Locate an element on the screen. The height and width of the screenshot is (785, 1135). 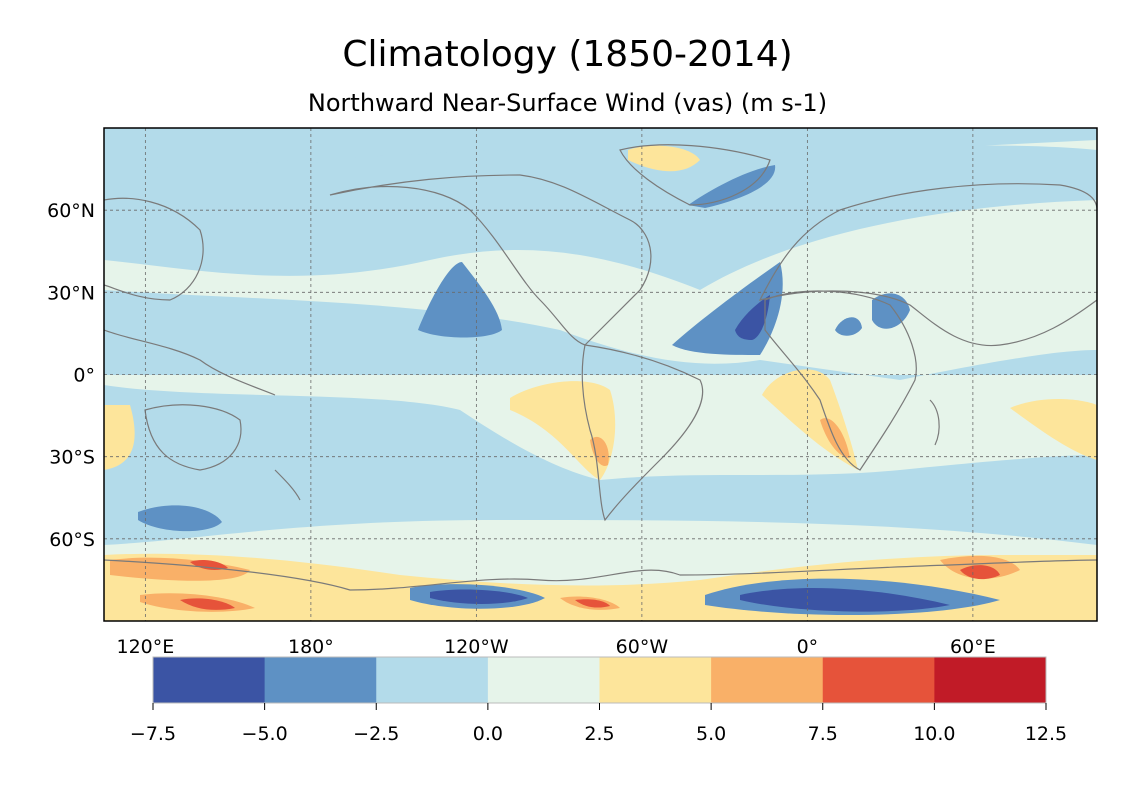
lat-tick-label: 60°S is located at coordinates (72, 540).